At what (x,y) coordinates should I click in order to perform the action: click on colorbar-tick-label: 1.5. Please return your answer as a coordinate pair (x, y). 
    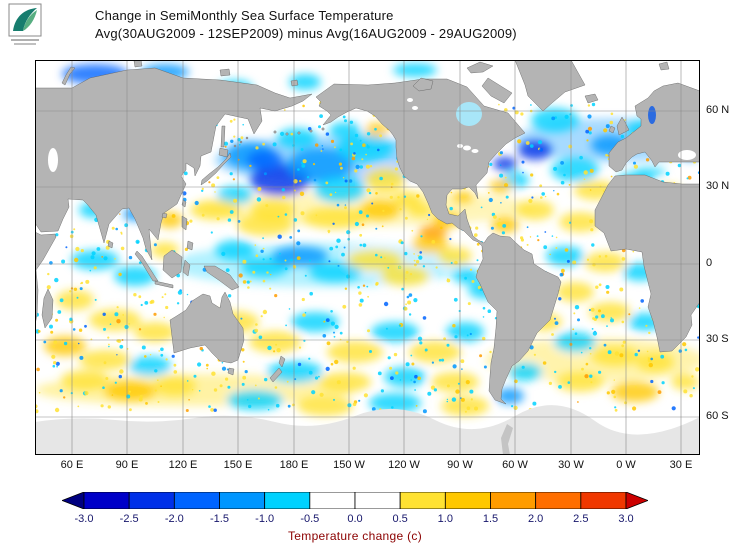
    Looking at the image, I should click on (490, 519).